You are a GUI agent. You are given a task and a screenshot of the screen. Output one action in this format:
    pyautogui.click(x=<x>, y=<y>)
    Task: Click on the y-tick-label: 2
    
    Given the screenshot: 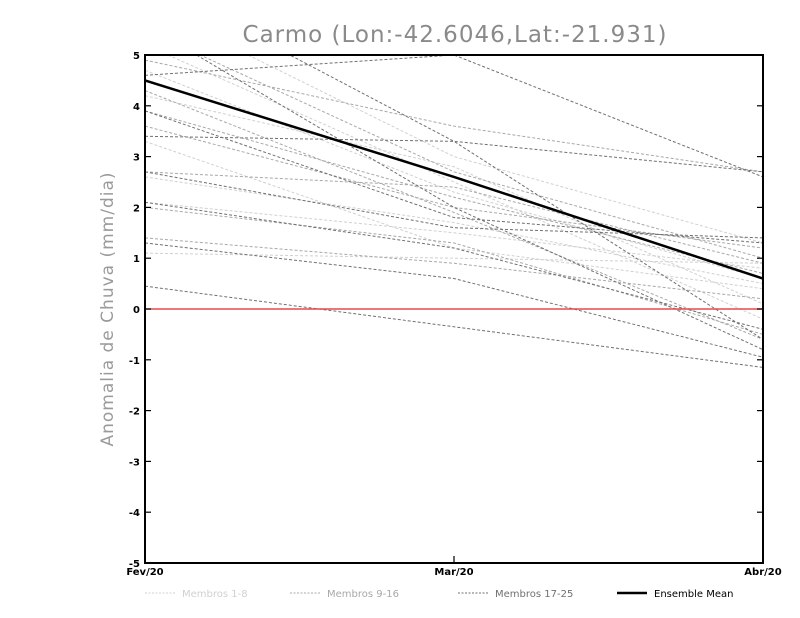 What is the action you would take?
    pyautogui.click(x=136, y=208)
    